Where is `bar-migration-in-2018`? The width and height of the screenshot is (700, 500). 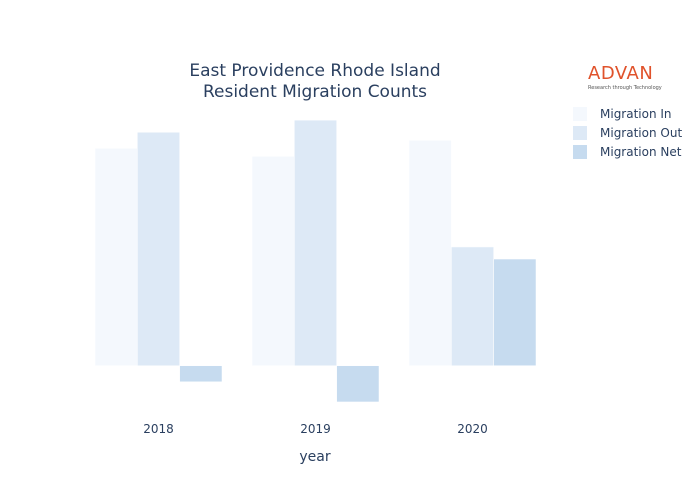
bar-migration-in-2018 is located at coordinates (116, 257).